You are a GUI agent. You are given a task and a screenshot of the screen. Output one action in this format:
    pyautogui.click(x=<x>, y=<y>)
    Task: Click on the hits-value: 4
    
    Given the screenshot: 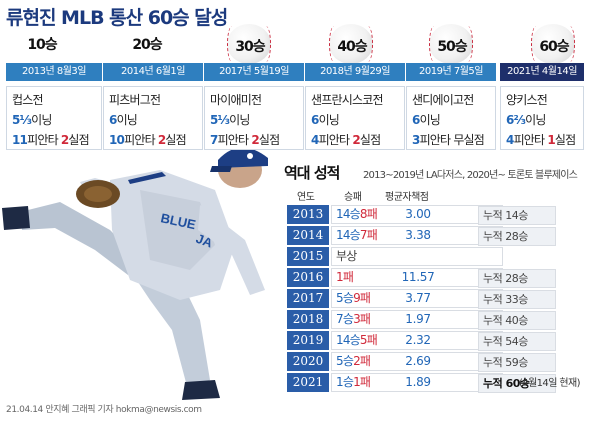 What is the action you would take?
    pyautogui.click(x=510, y=140)
    